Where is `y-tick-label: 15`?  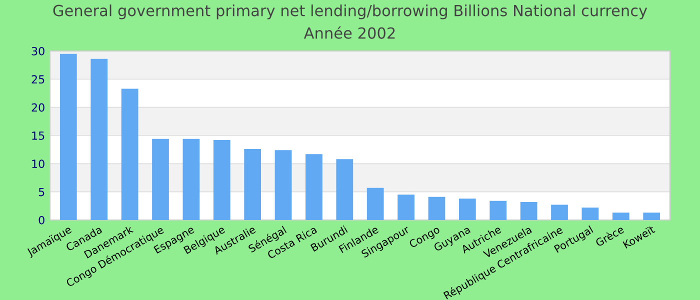 y-tick-label: 15 is located at coordinates (38, 136).